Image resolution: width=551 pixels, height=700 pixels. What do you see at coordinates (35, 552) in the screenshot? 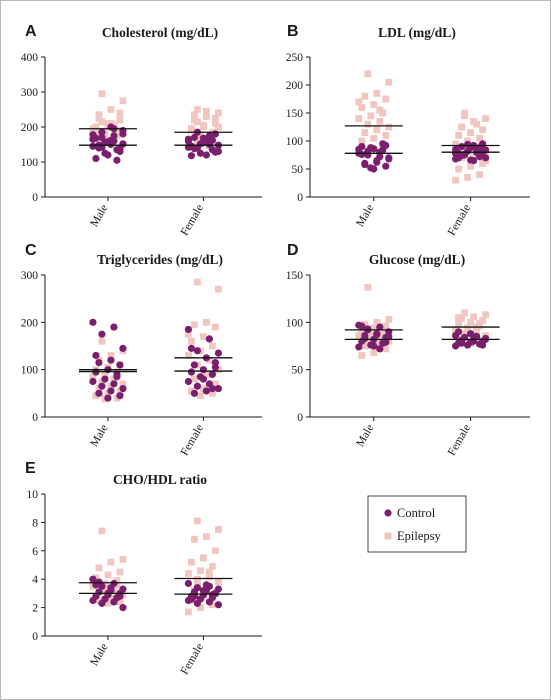
I see `y-tick-label: 6` at bounding box center [35, 552].